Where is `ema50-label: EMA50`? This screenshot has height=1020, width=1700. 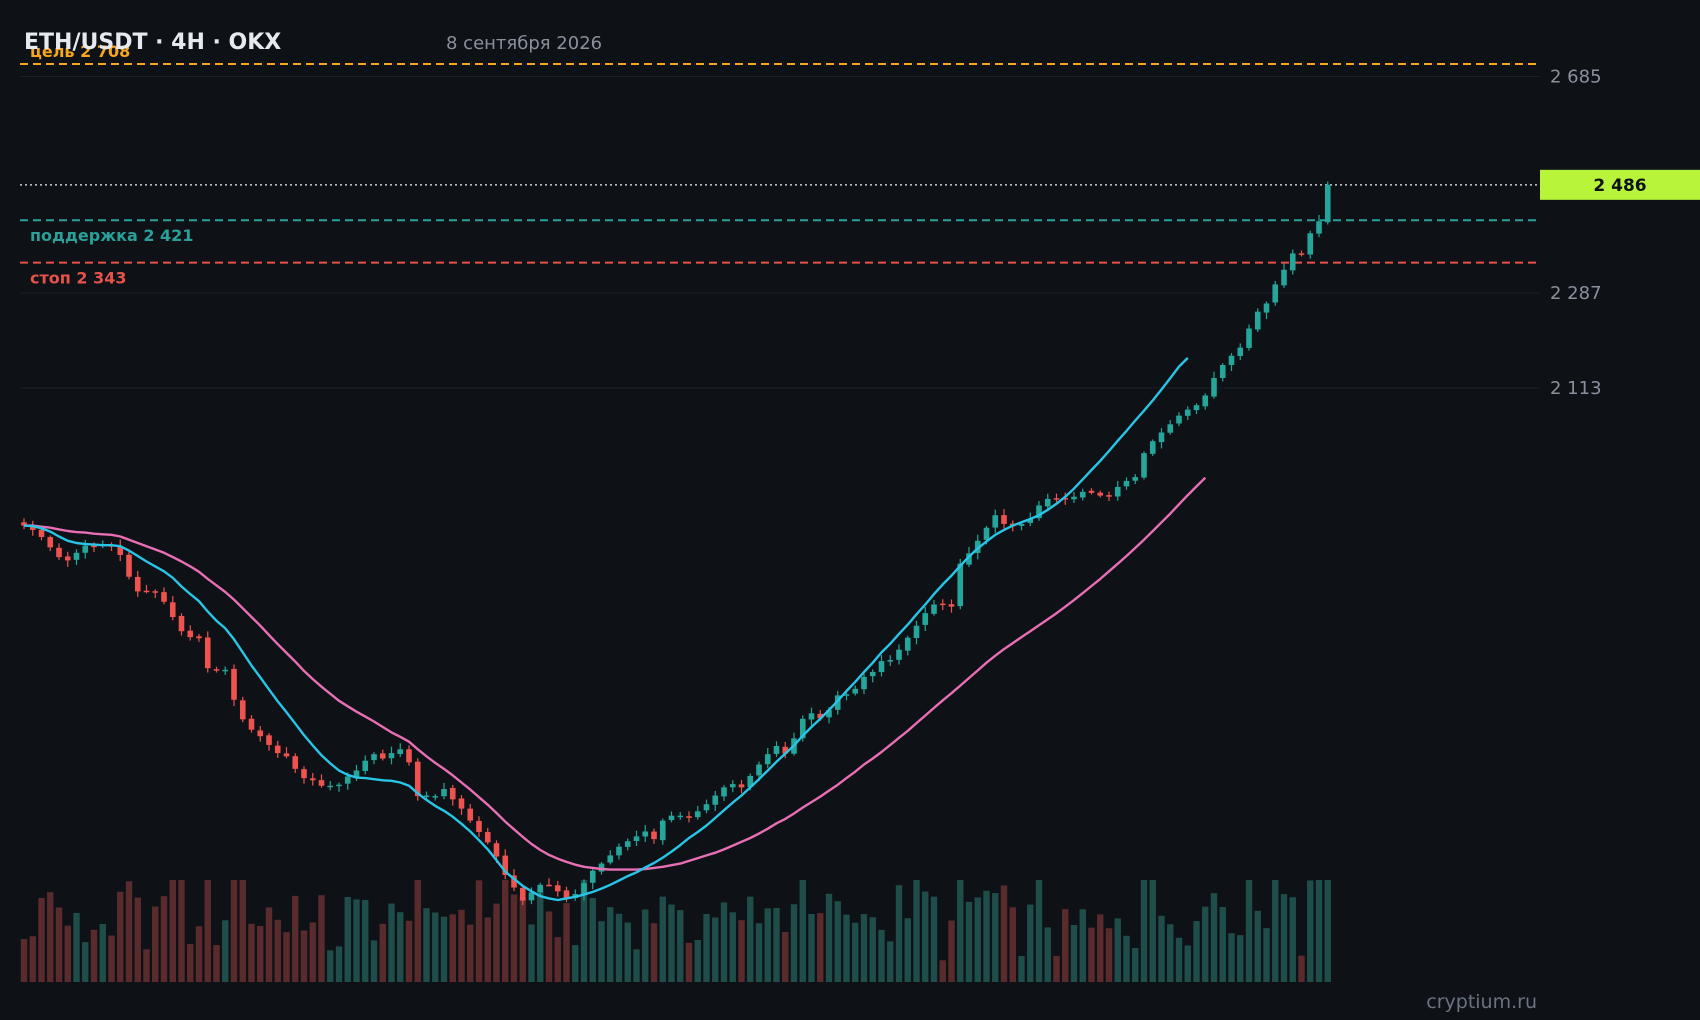 ema50-label: EMA50 is located at coordinates (1303, 2).